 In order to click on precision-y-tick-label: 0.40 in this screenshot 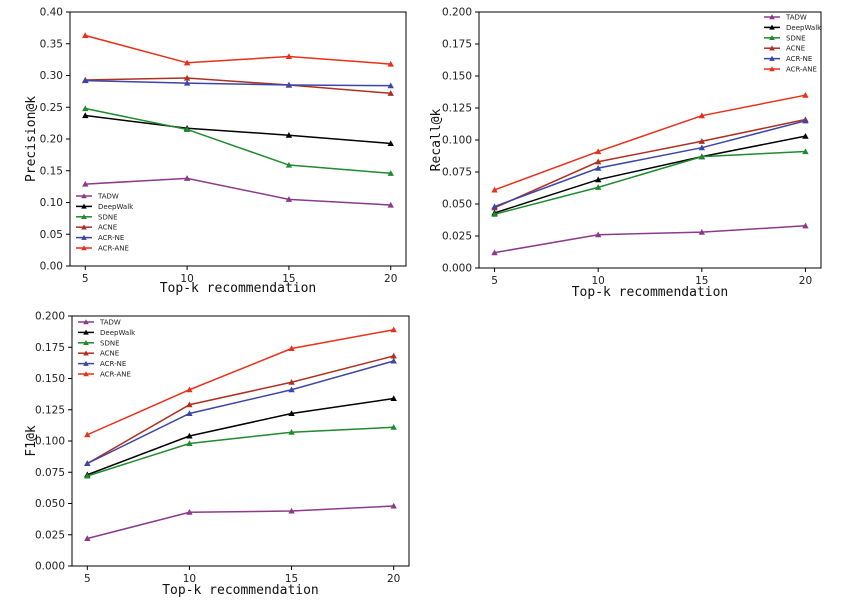, I will do `click(51, 13)`.